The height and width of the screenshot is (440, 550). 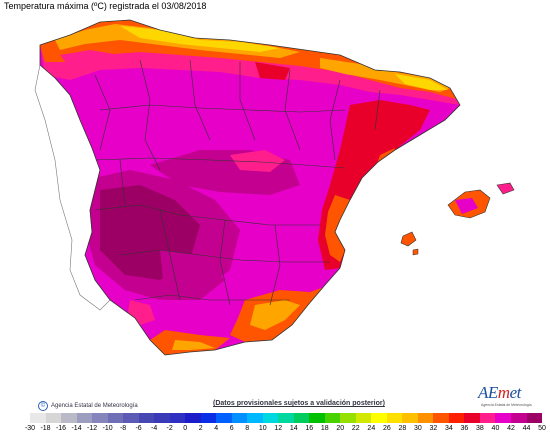 What do you see at coordinates (417, 428) in the screenshot?
I see `legend-label: 30` at bounding box center [417, 428].